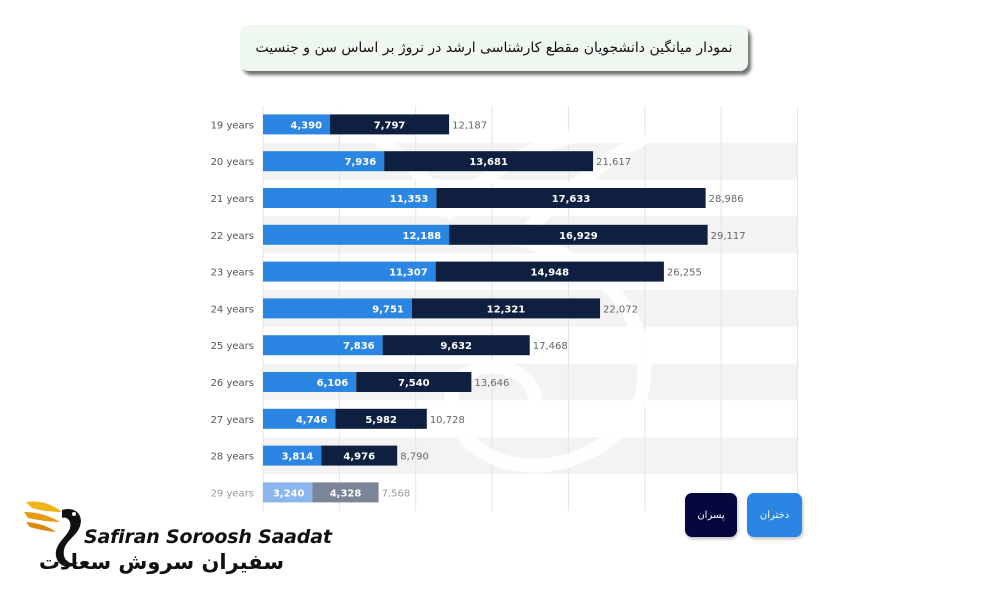 This screenshot has width=1000, height=600. What do you see at coordinates (396, 493) in the screenshot?
I see `total-label: 7,568` at bounding box center [396, 493].